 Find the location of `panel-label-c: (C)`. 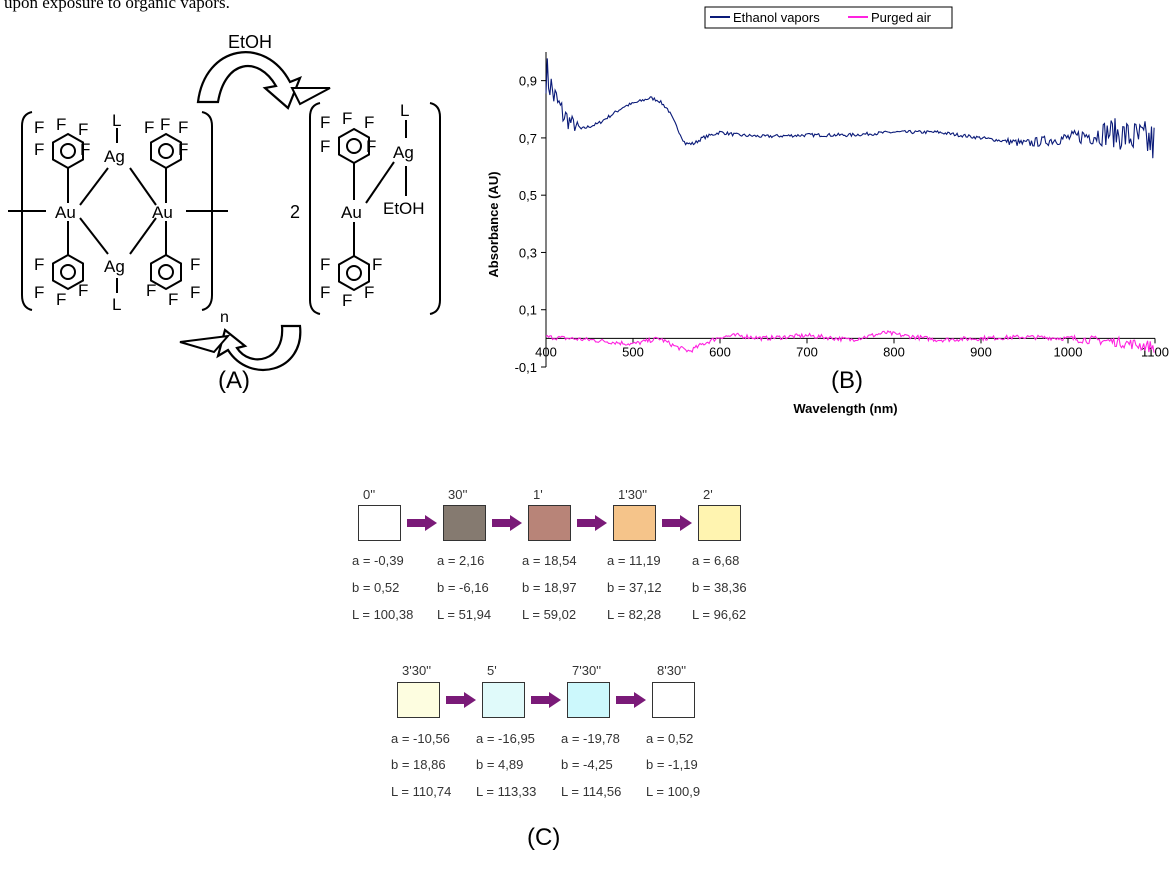

panel-label-c: (C) is located at coordinates (544, 837).